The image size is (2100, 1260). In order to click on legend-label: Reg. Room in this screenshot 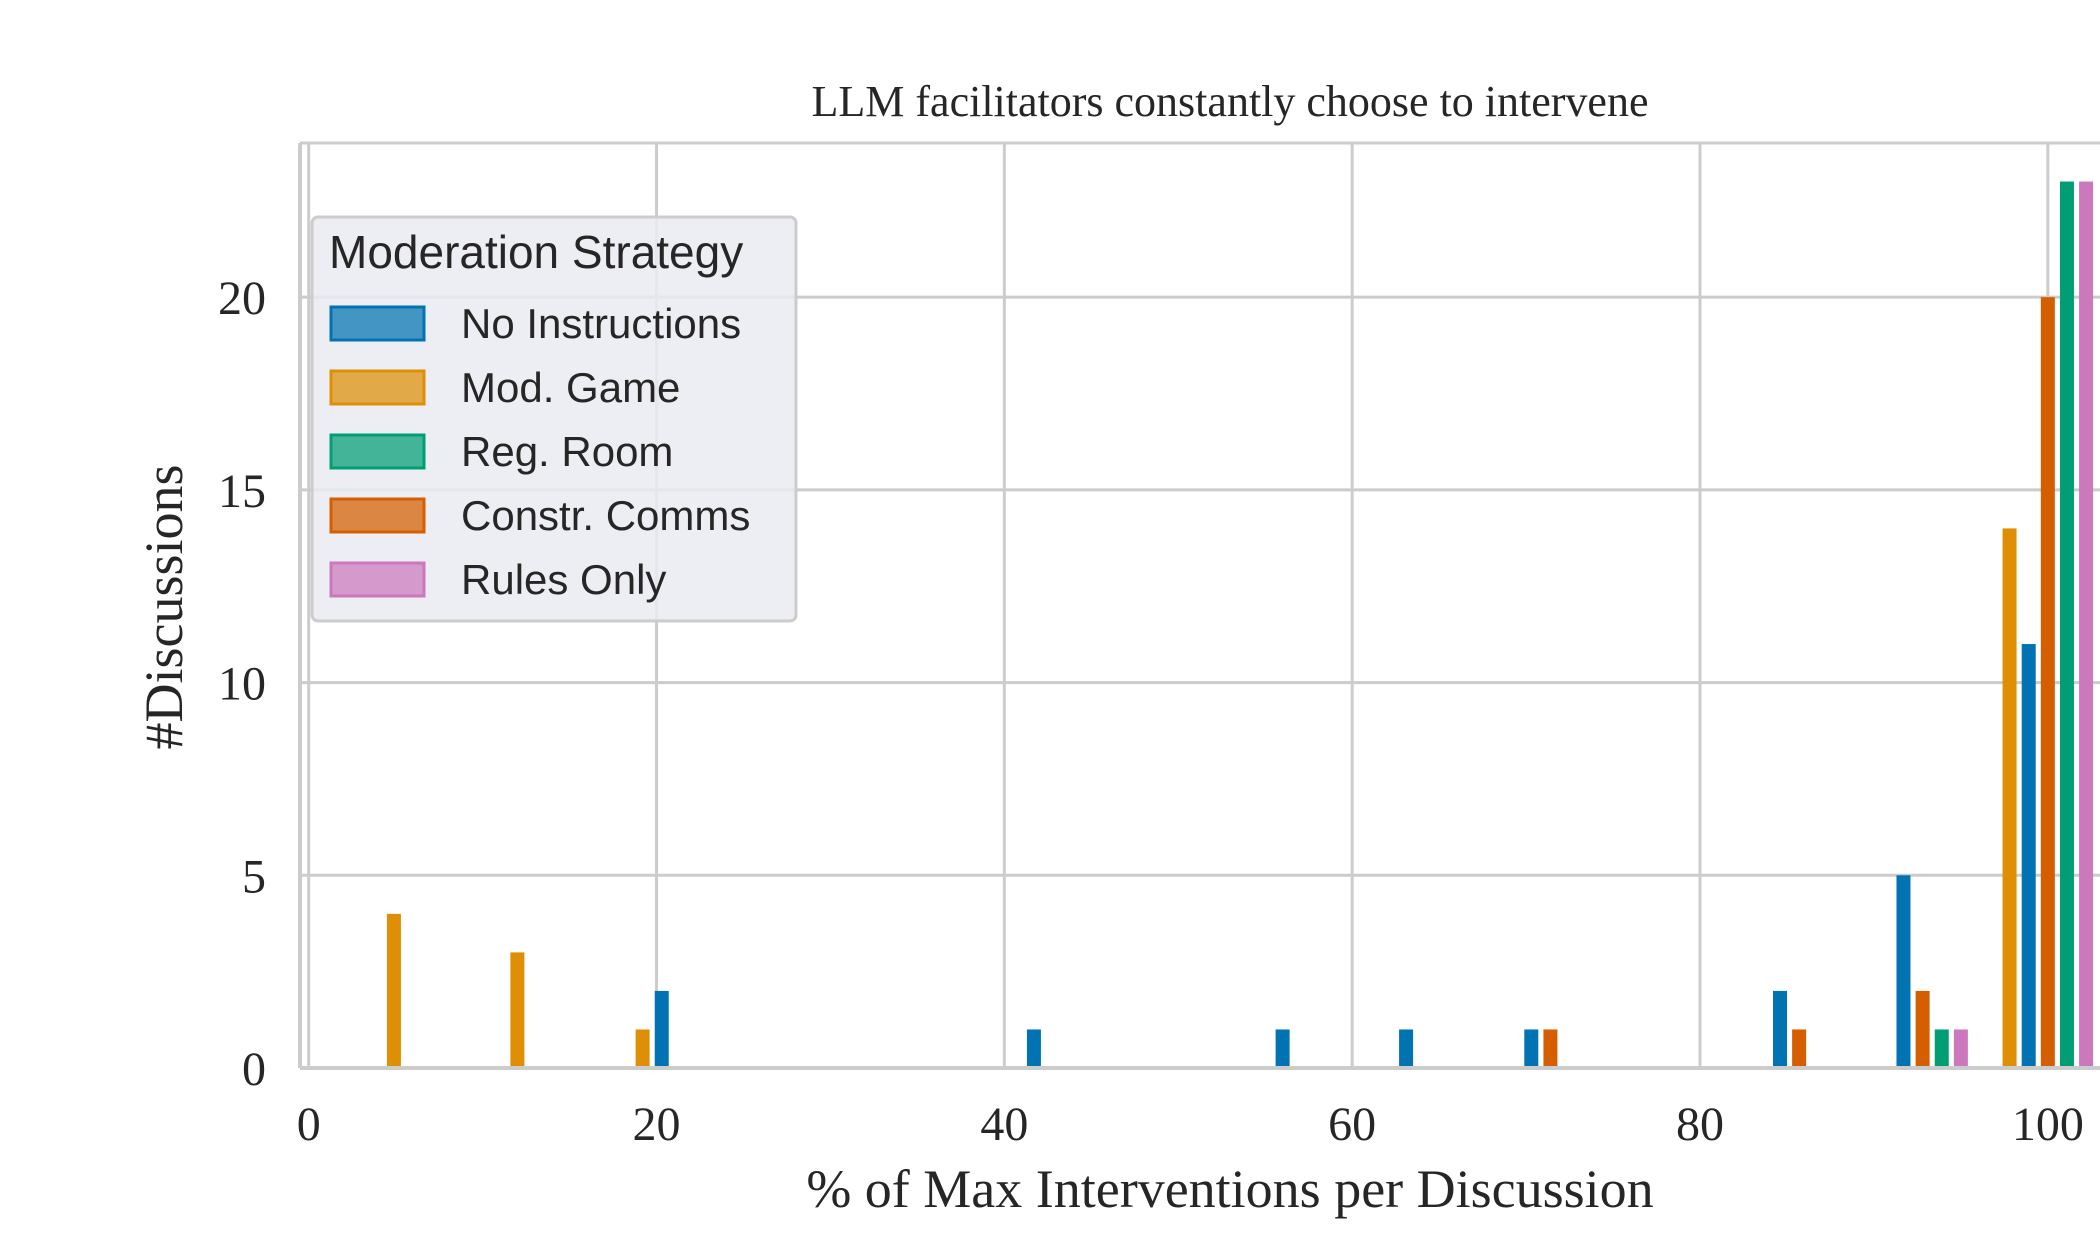, I will do `click(567, 451)`.